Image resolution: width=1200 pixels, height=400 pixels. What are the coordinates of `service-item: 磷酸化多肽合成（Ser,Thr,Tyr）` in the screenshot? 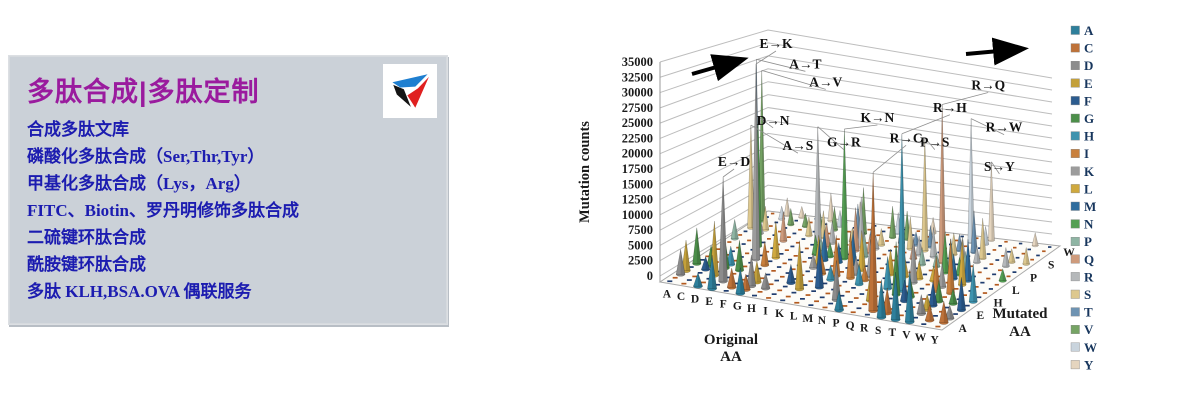 It's located at (146, 156).